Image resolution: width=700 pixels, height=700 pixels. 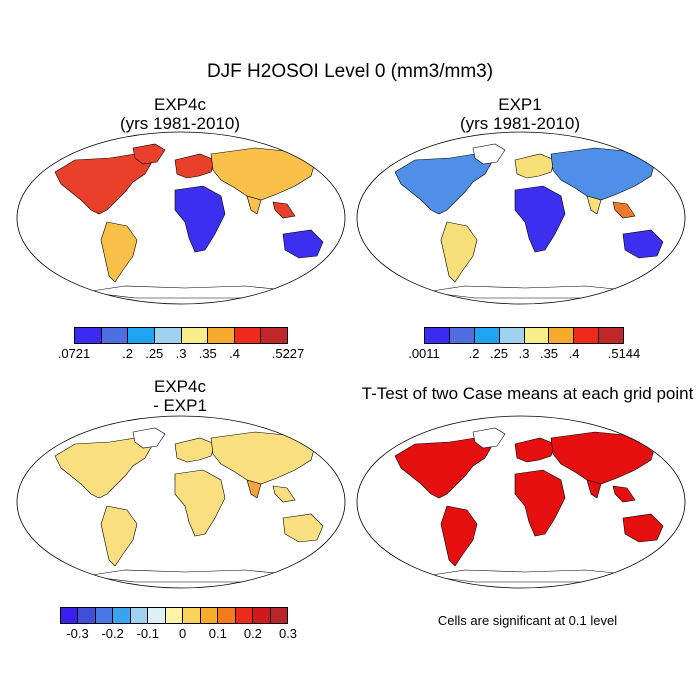 I want to click on colorbar-tick-label: 0, so click(x=183, y=633).